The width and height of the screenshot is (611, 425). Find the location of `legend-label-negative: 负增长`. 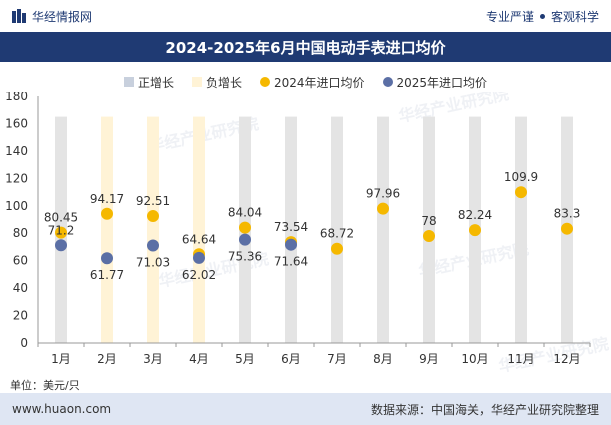

legend-label-negative: 负增长 is located at coordinates (223, 82).